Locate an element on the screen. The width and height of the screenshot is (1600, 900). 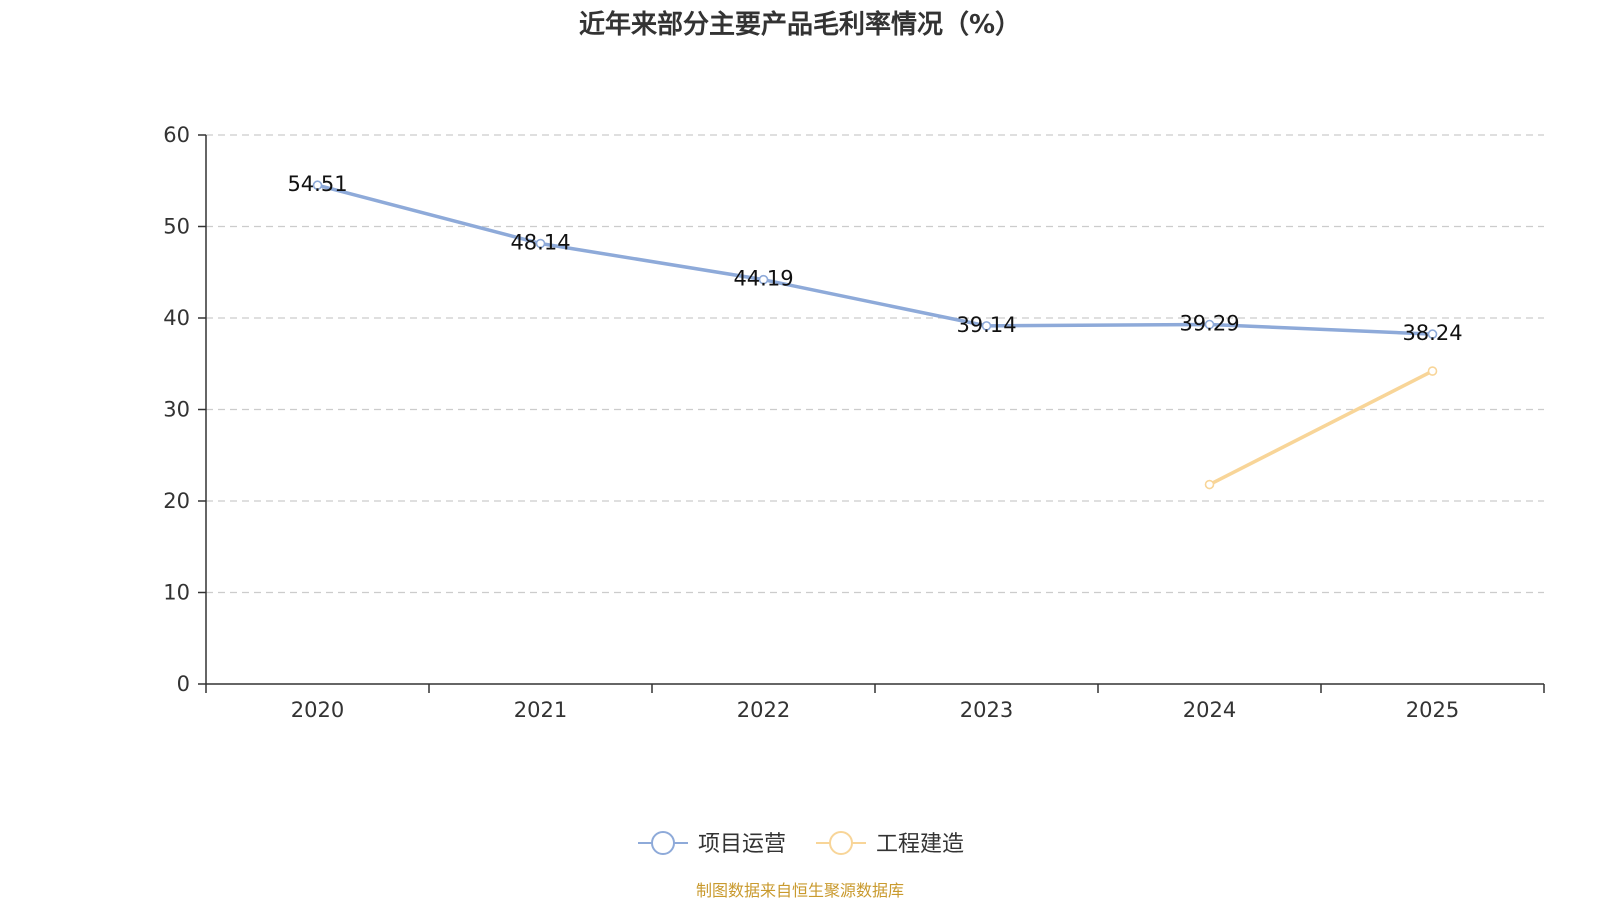
data-label: 39.29 is located at coordinates (1209, 323).